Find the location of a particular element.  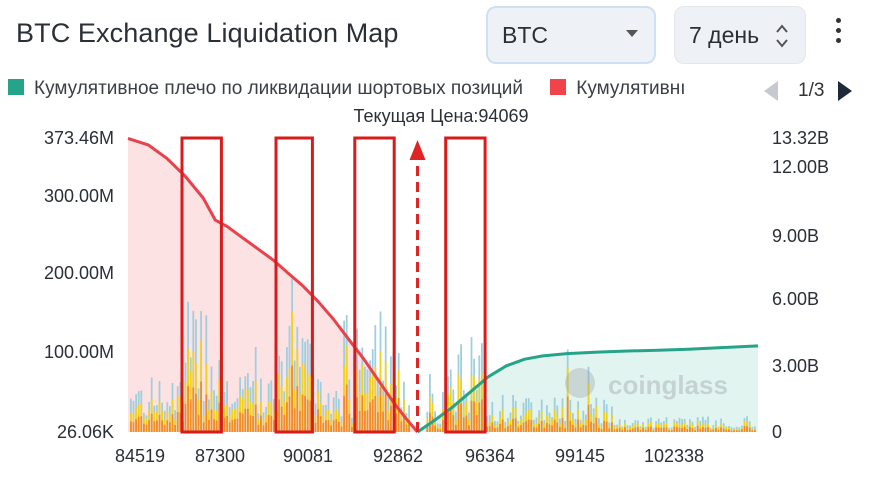

more-options-icon is located at coordinates (838, 34).